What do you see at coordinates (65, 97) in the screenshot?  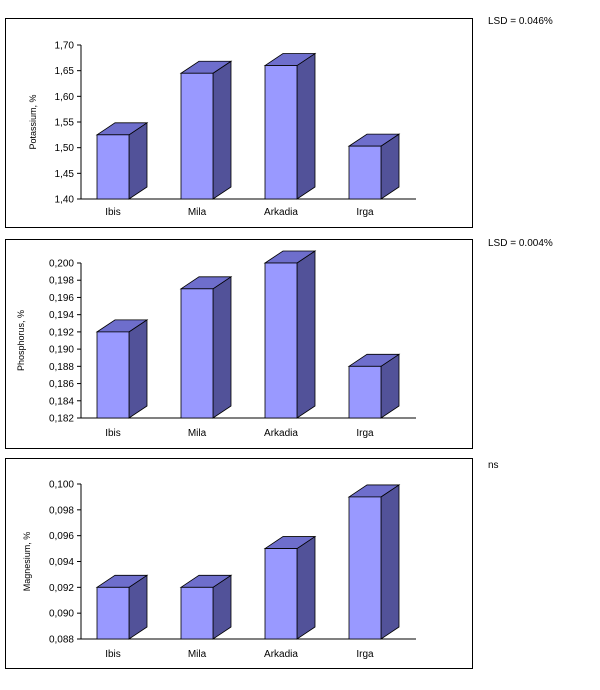 I see `potassium-y-tick-label: 1,60` at bounding box center [65, 97].